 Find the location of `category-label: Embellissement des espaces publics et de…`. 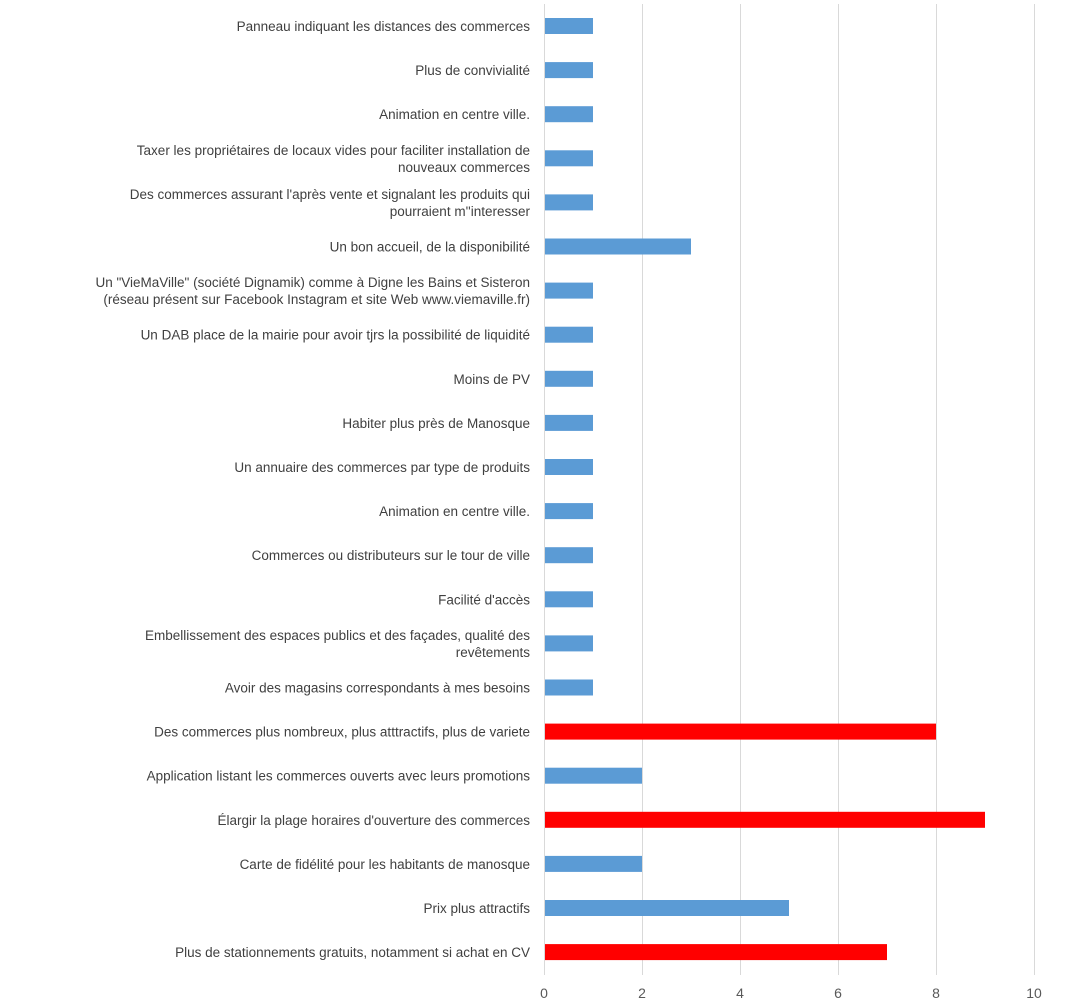

category-label: Embellissement des espaces publics et de… is located at coordinates (337, 644).